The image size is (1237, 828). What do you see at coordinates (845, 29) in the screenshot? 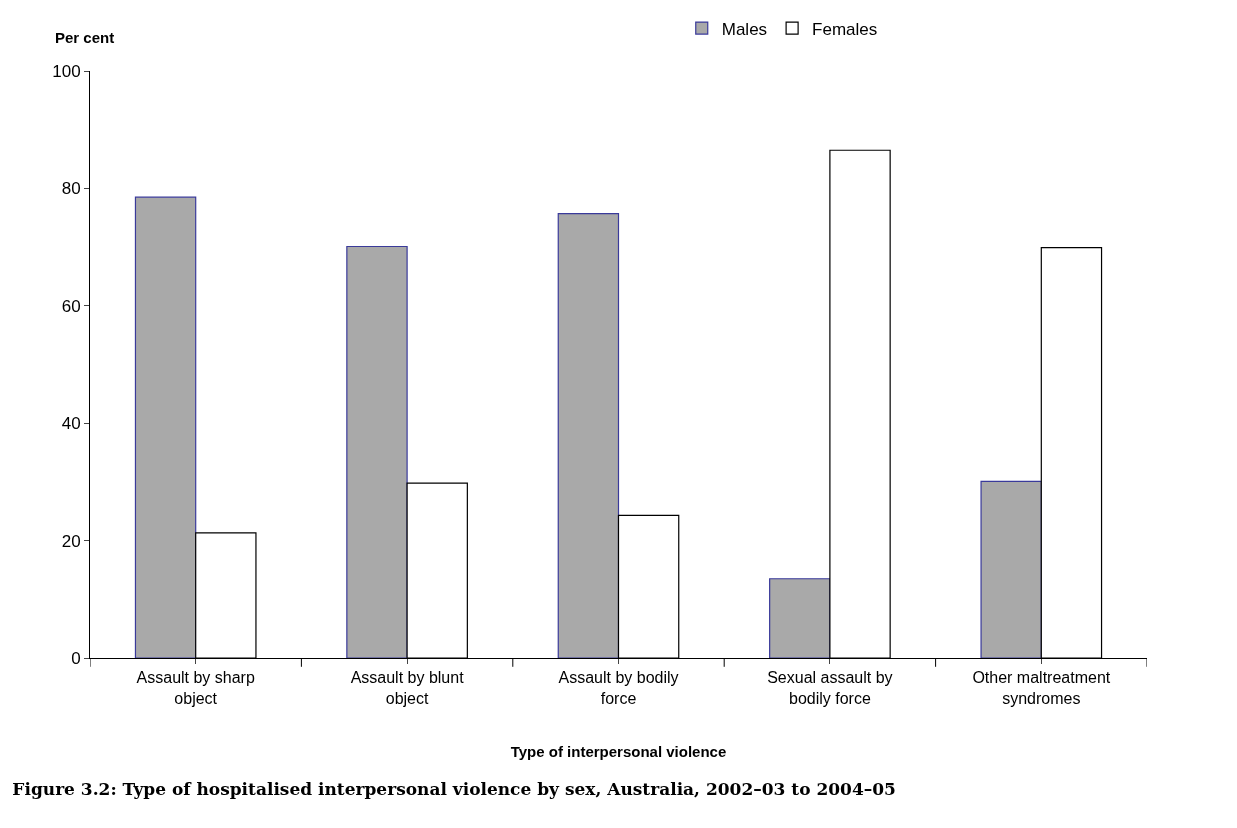
I see `legend-label: Females` at bounding box center [845, 29].